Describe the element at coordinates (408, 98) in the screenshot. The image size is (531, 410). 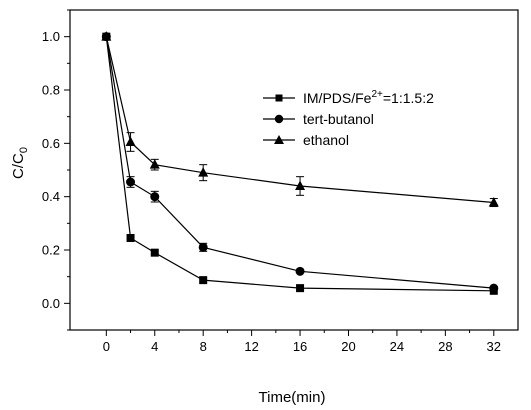
I see `legend-label-series-1-tail: =1:1.5:2` at that location.